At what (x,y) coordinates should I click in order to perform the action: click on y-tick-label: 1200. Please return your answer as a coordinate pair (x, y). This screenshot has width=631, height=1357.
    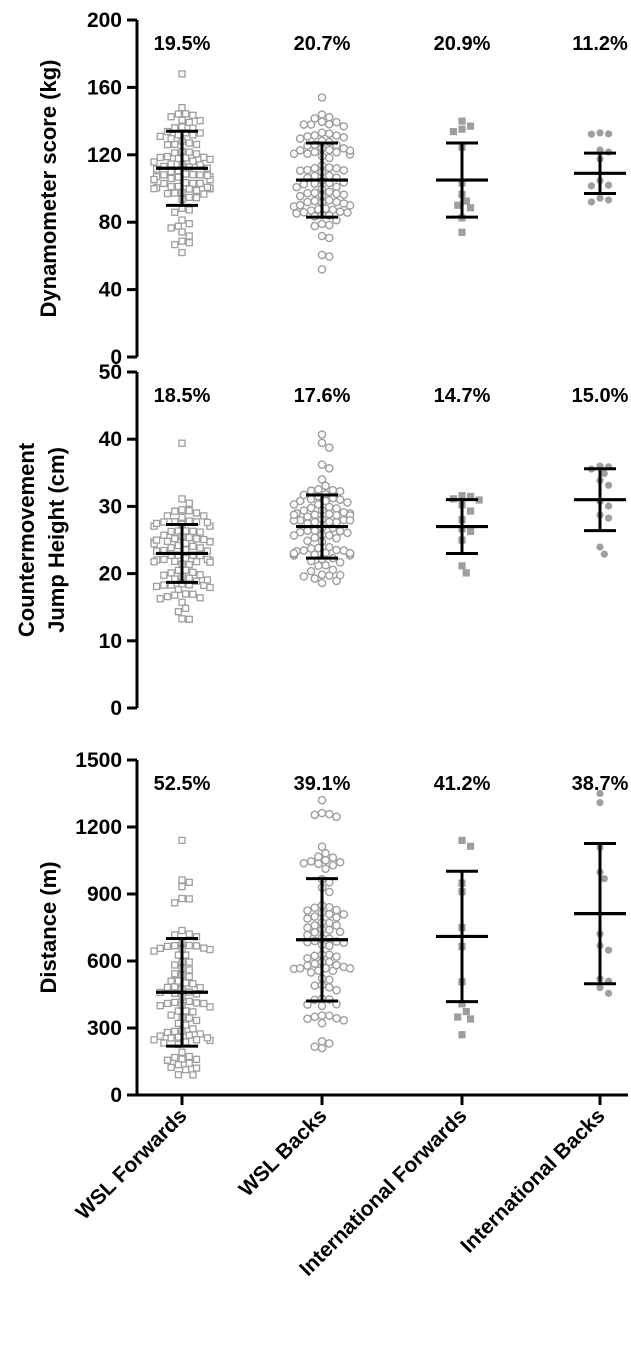
    Looking at the image, I should click on (98, 827).